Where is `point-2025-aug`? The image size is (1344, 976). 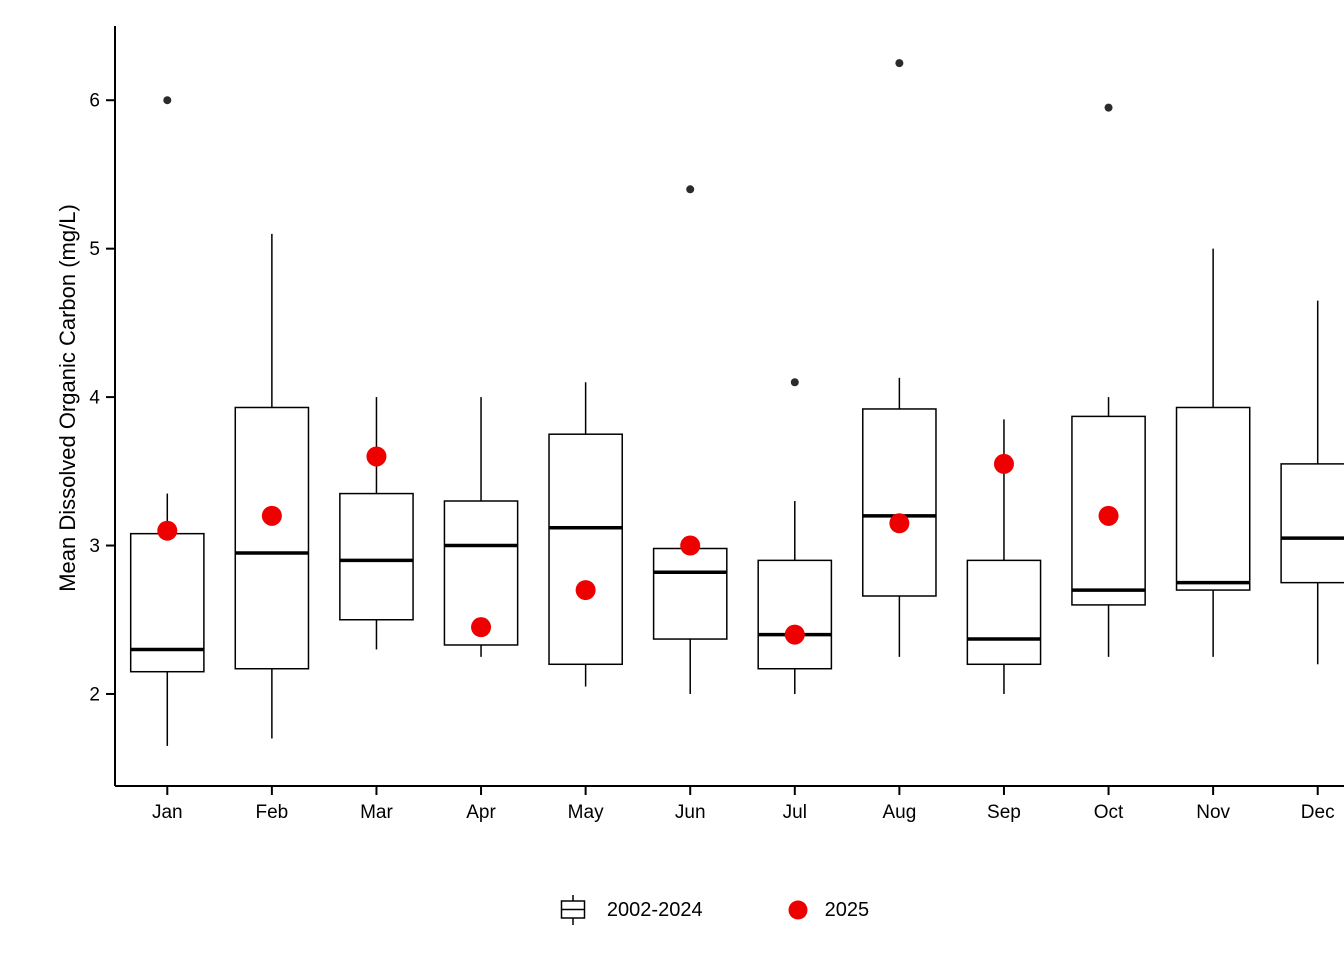 point-2025-aug is located at coordinates (899, 523).